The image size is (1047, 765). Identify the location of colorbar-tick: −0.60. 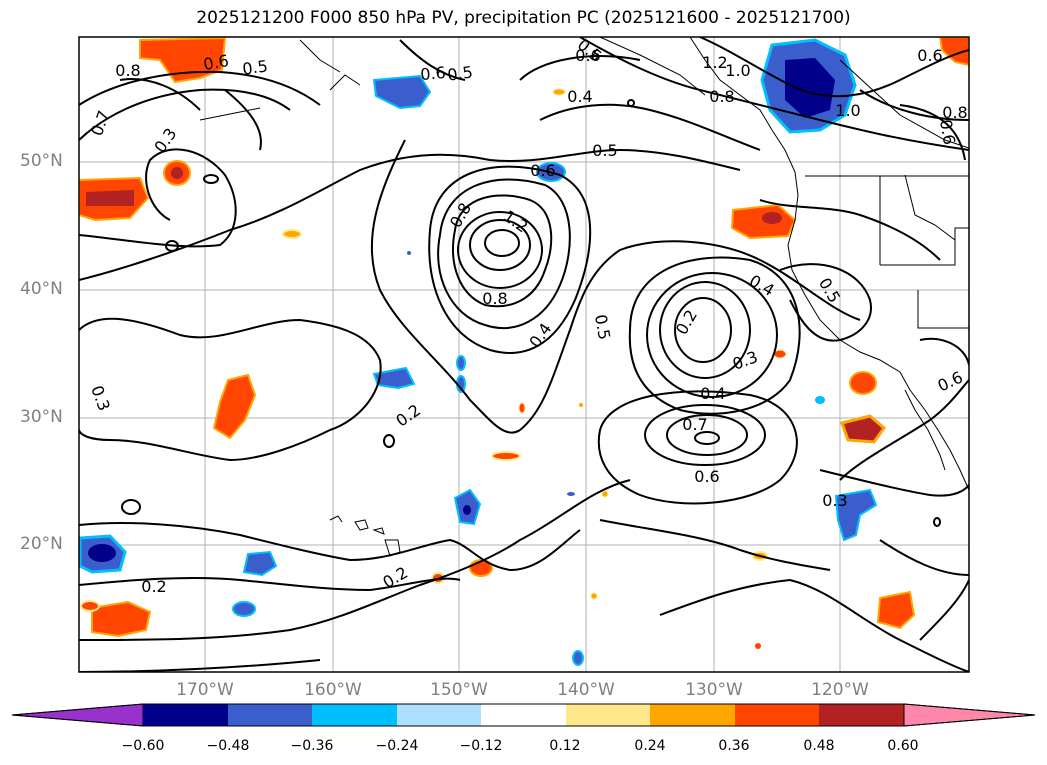
(143, 746).